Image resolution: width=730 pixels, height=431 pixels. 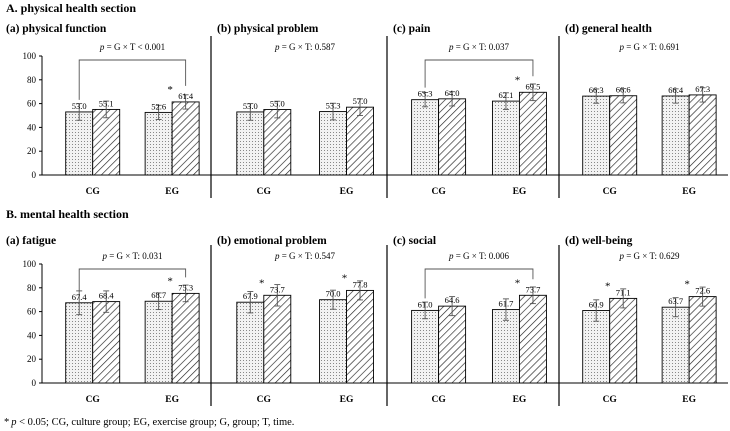 What do you see at coordinates (107, 296) in the screenshot?
I see `value-label: 68.4` at bounding box center [107, 296].